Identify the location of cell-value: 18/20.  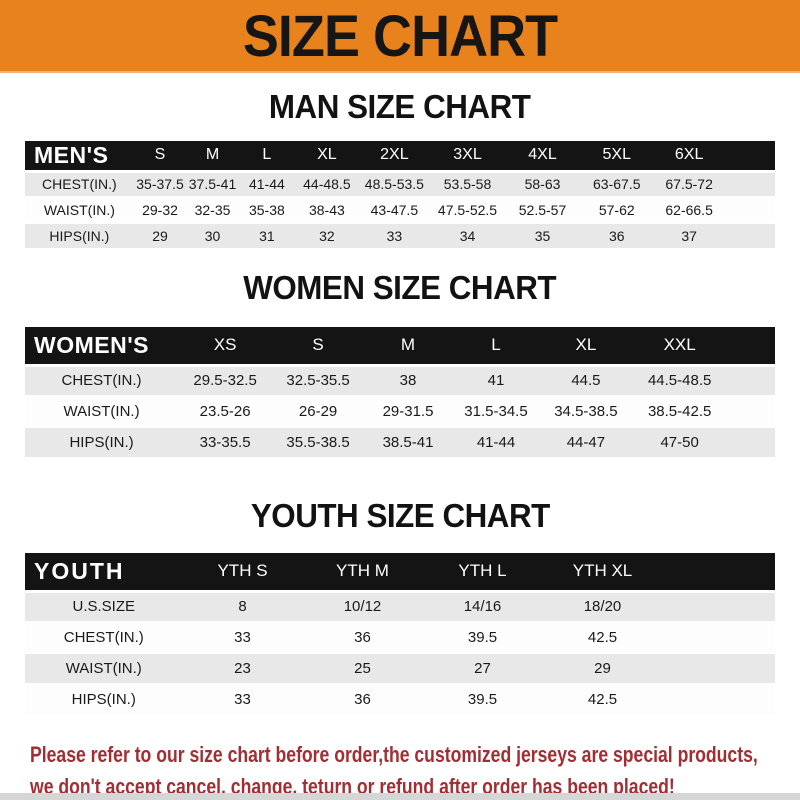
(602, 607).